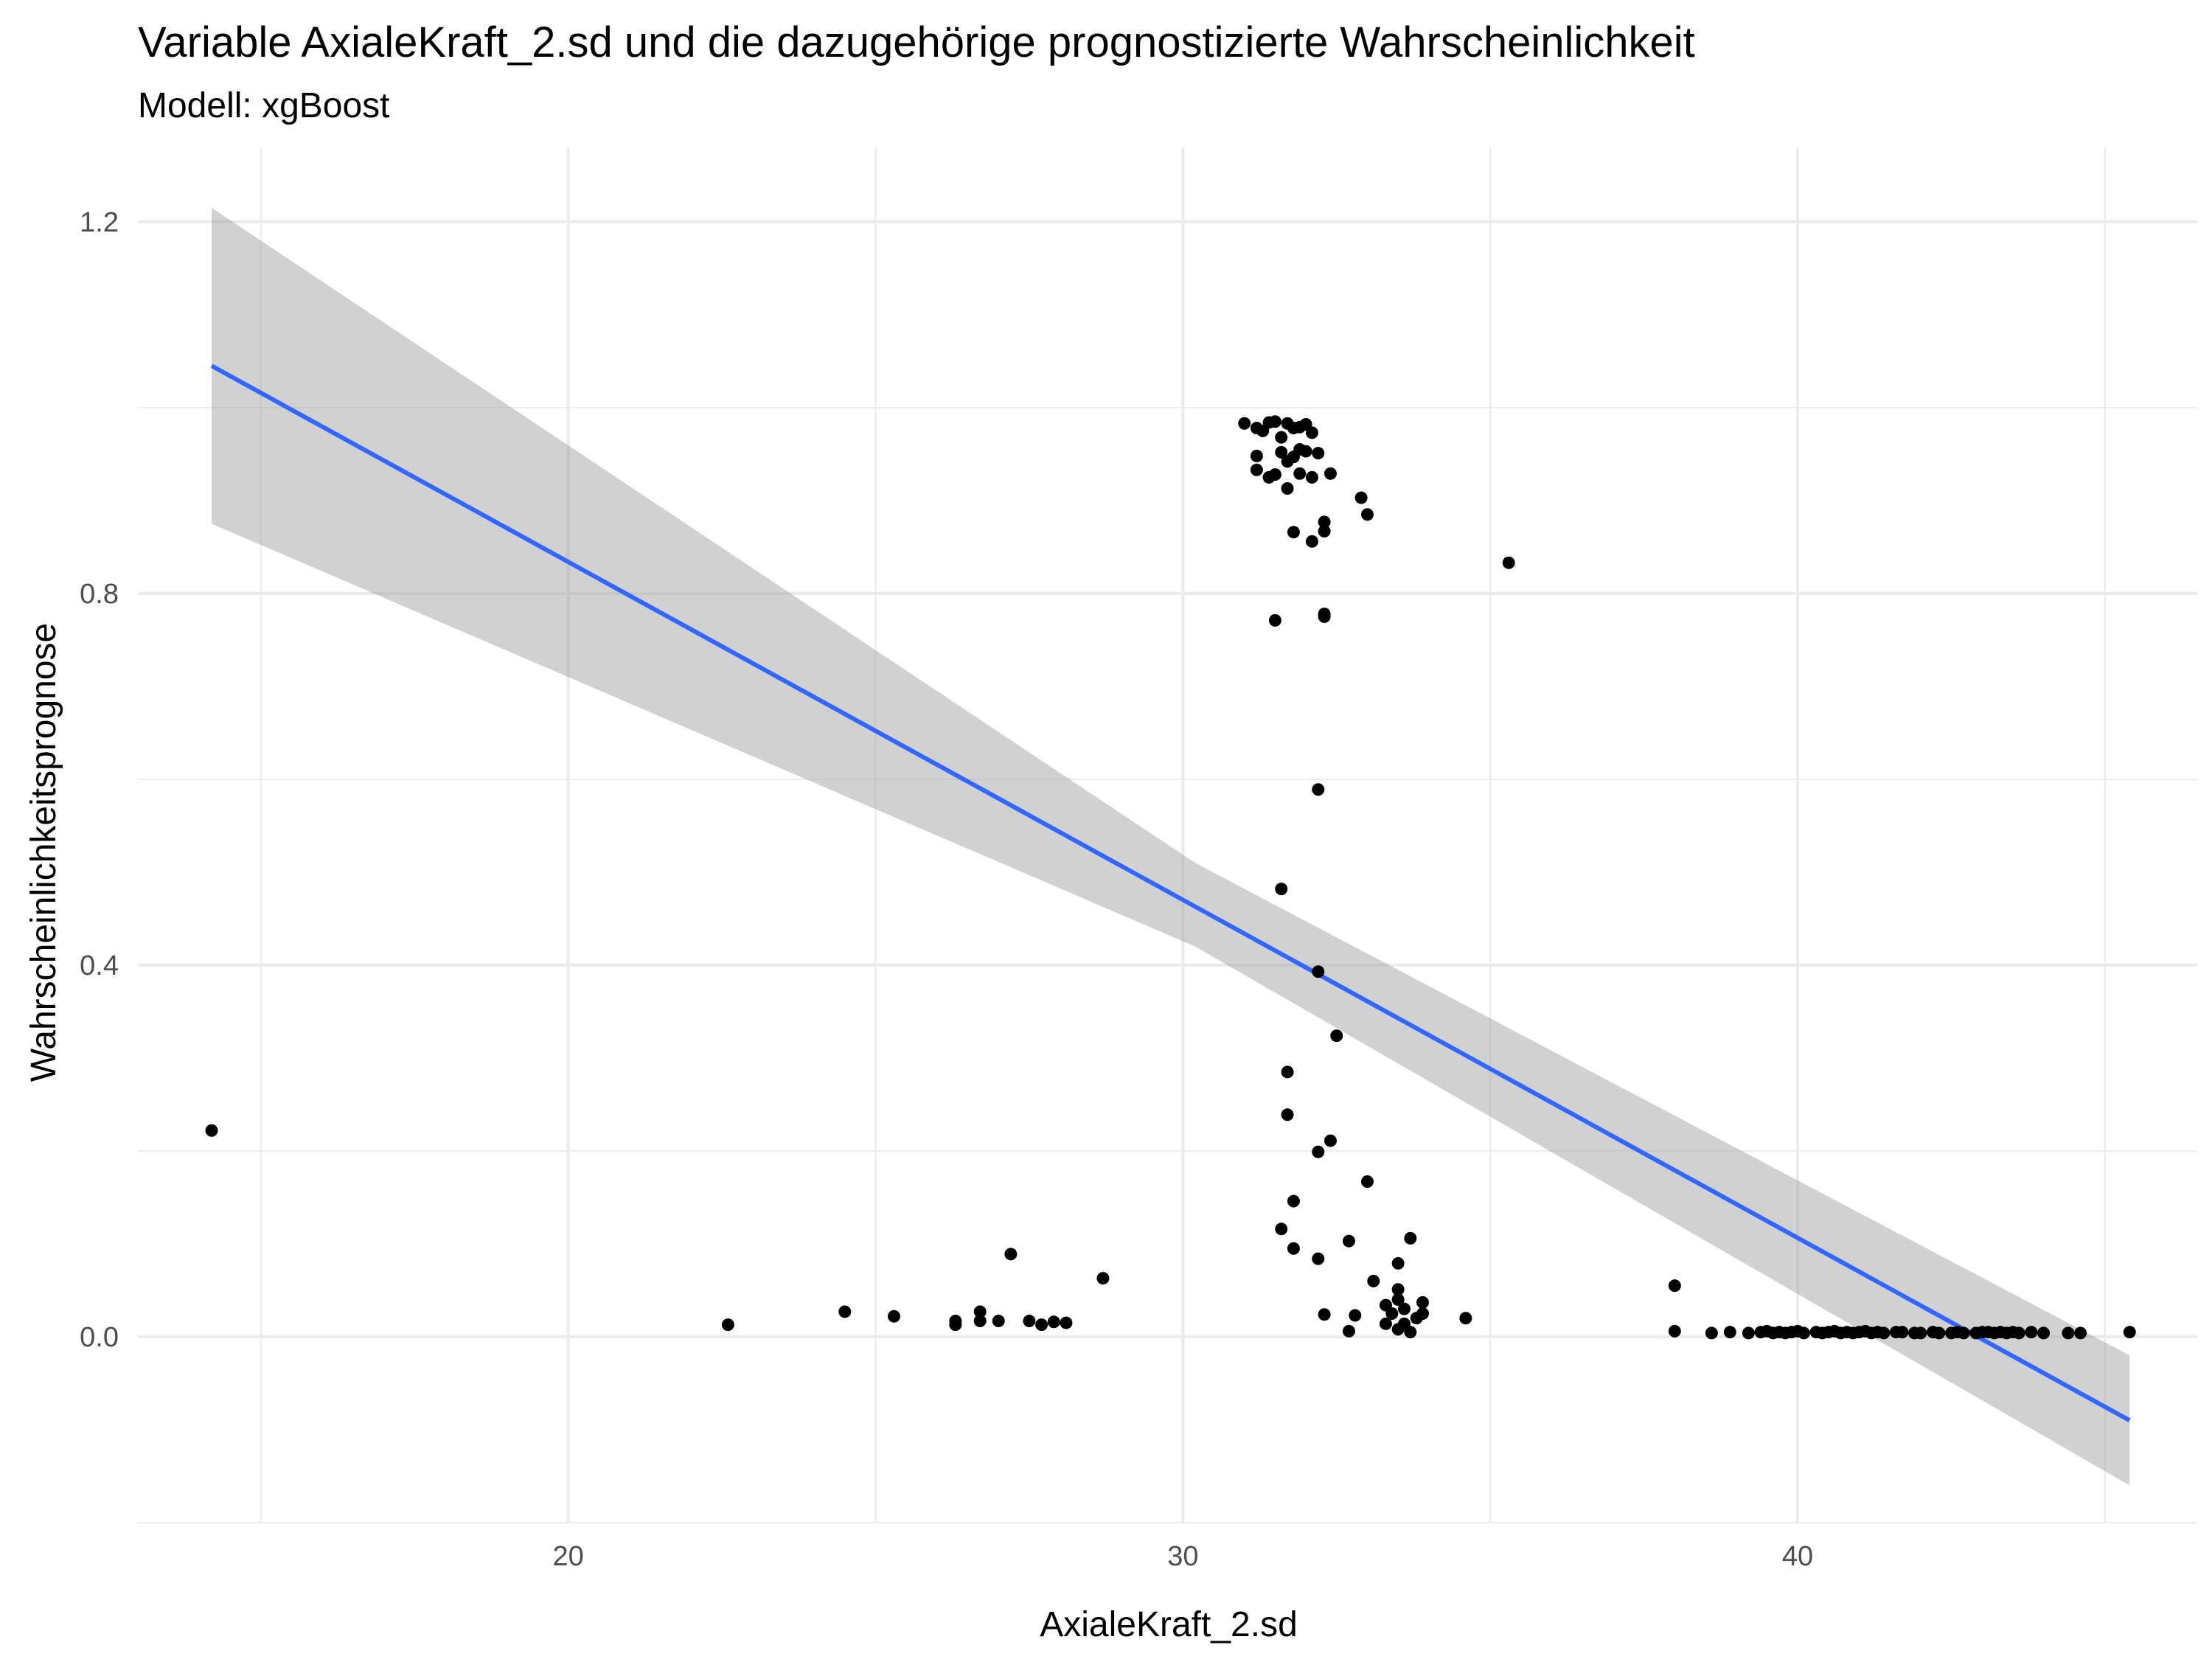 The image size is (2212, 1659). What do you see at coordinates (99, 594) in the screenshot?
I see `y-tick-label: 0.8` at bounding box center [99, 594].